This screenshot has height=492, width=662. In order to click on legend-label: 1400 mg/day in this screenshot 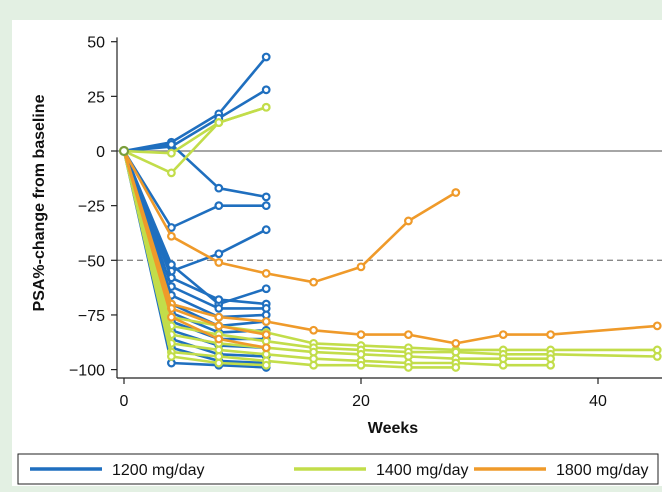, I will do `click(422, 470)`.